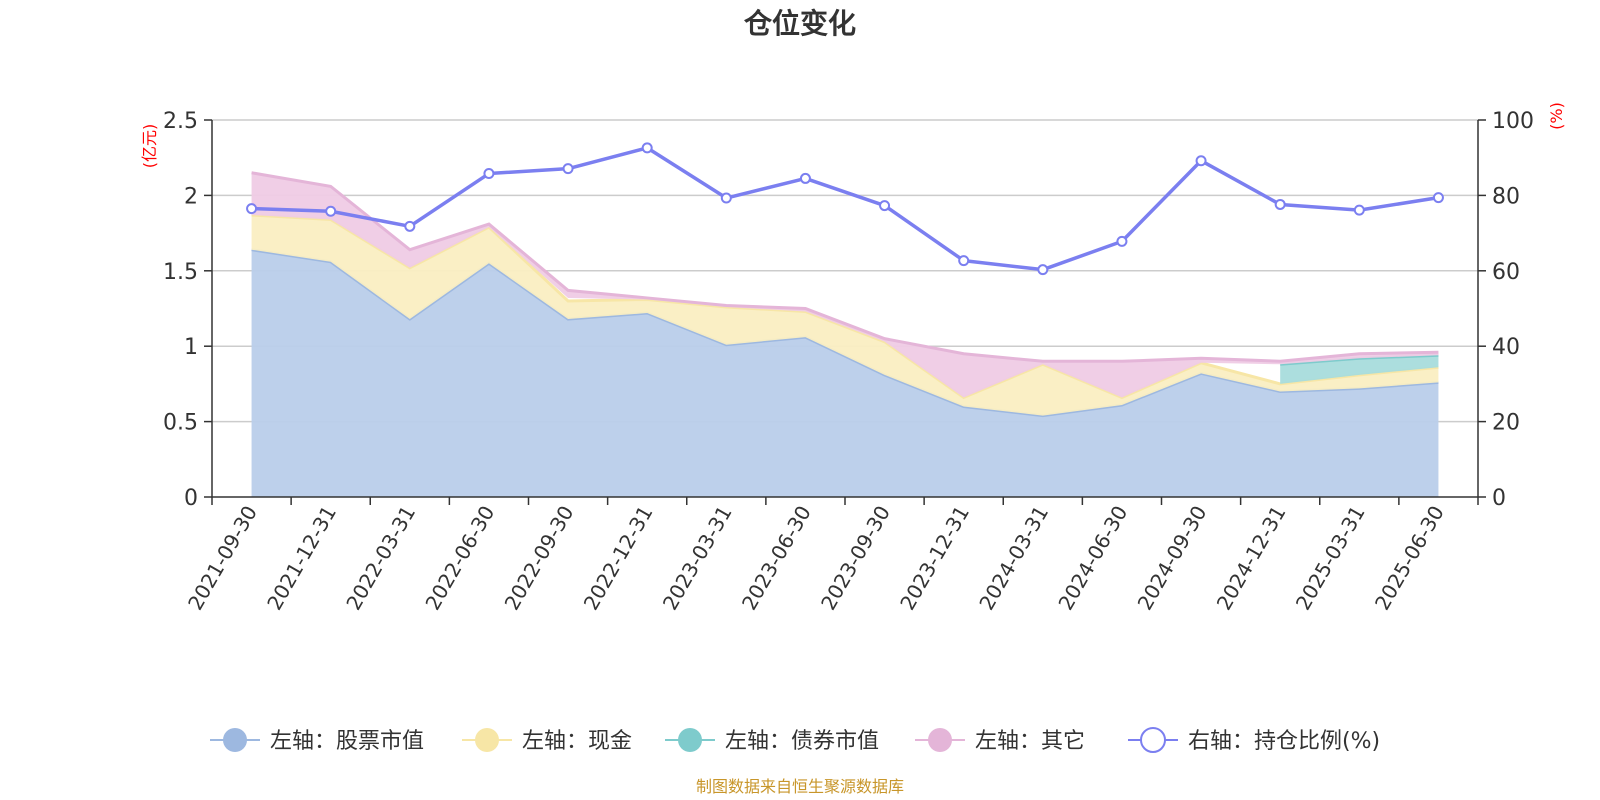  What do you see at coordinates (1506, 347) in the screenshot?
I see `right-axis-tick-label: 40` at bounding box center [1506, 347].